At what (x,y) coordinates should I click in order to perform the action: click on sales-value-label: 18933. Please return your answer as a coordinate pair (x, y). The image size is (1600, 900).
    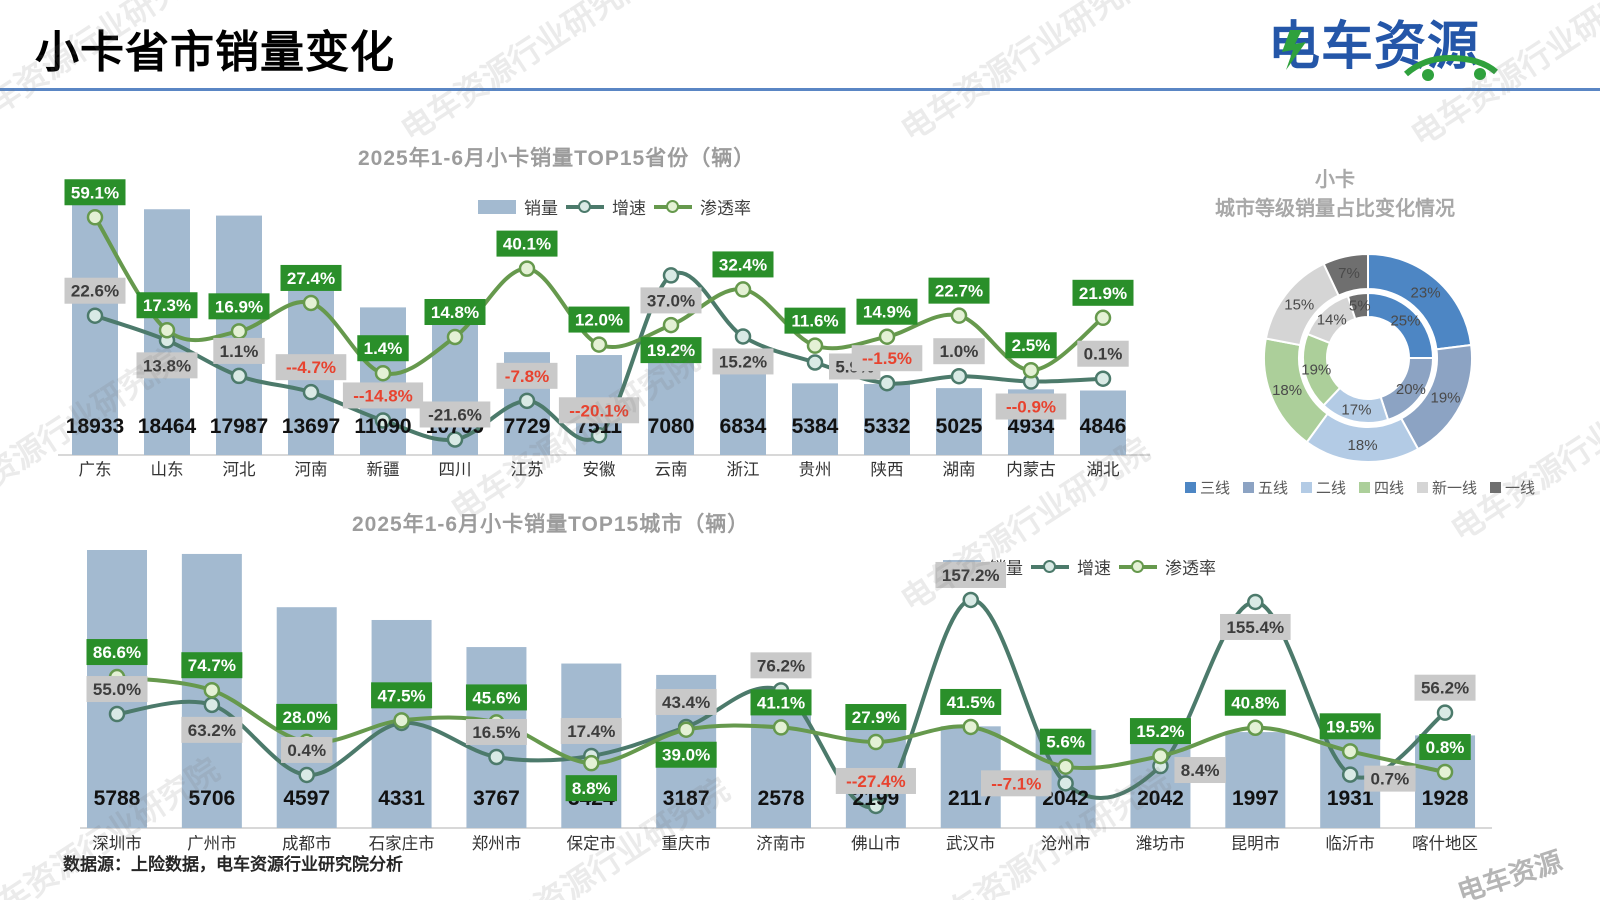
    Looking at the image, I should click on (95, 426).